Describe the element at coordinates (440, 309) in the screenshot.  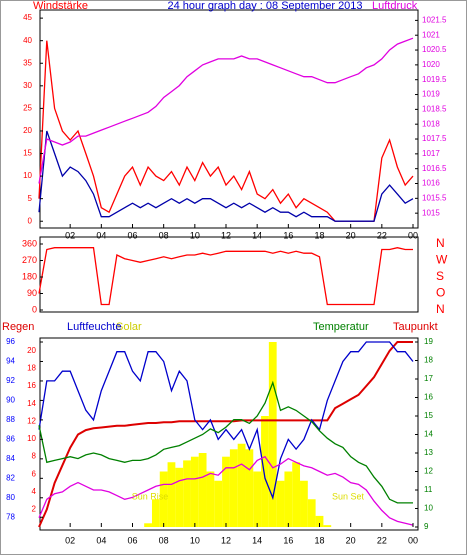
I see `y-tick-label: N` at that location.